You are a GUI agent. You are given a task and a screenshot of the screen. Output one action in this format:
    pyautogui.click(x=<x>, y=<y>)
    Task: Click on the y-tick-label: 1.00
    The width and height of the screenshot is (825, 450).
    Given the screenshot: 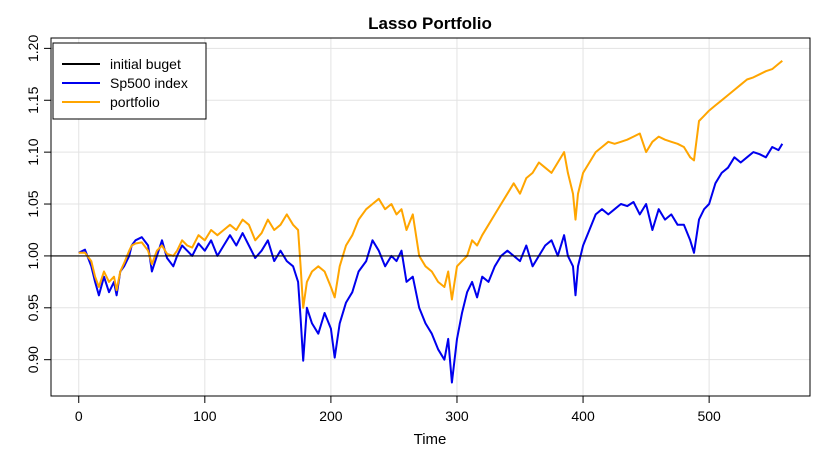 What is the action you would take?
    pyautogui.click(x=33, y=255)
    